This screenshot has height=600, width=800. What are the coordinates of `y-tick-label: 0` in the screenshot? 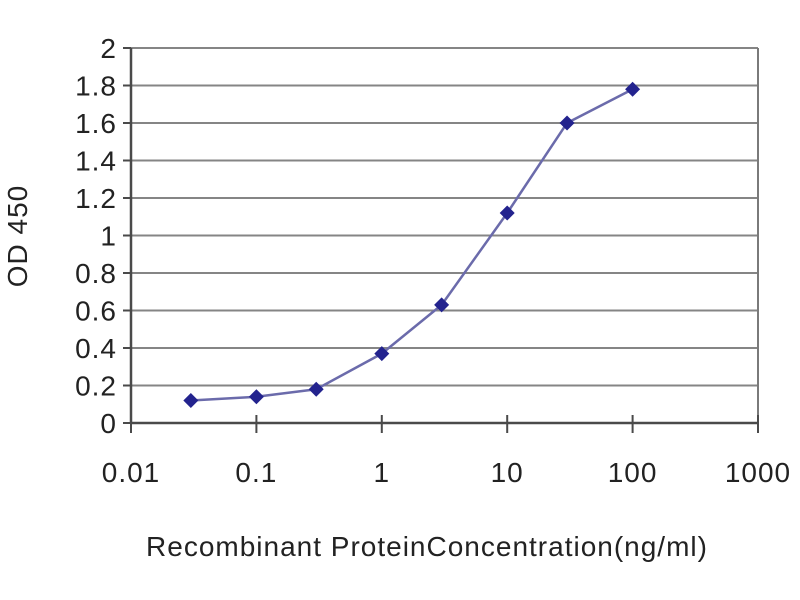 It's located at (108, 423).